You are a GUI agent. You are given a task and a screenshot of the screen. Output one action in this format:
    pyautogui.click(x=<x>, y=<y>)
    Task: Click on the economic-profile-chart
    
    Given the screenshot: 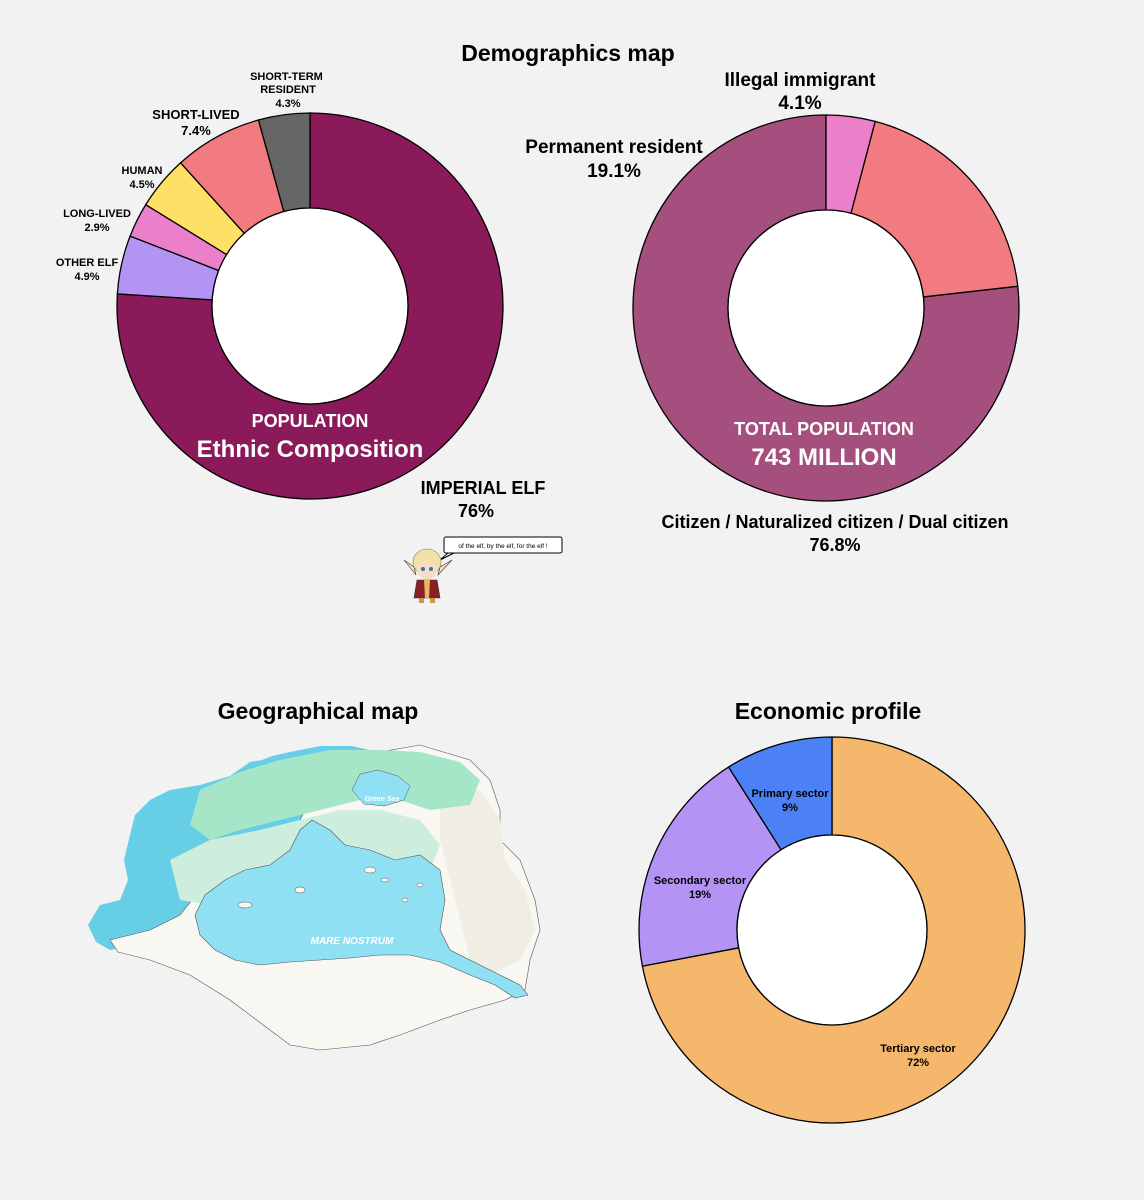 What is the action you would take?
    pyautogui.click(x=832, y=930)
    